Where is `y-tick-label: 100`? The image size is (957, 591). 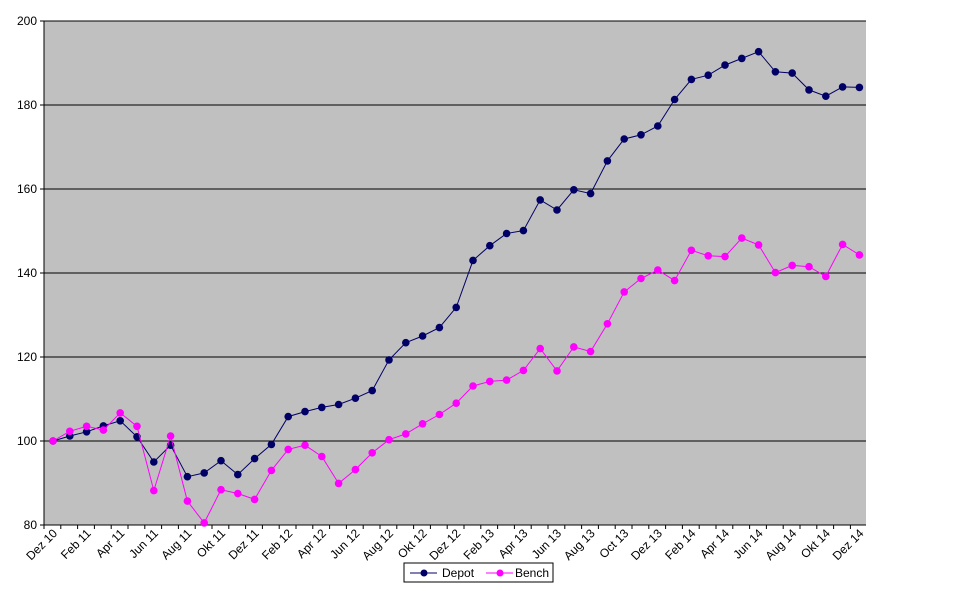 y-tick-label: 100 is located at coordinates (27, 441).